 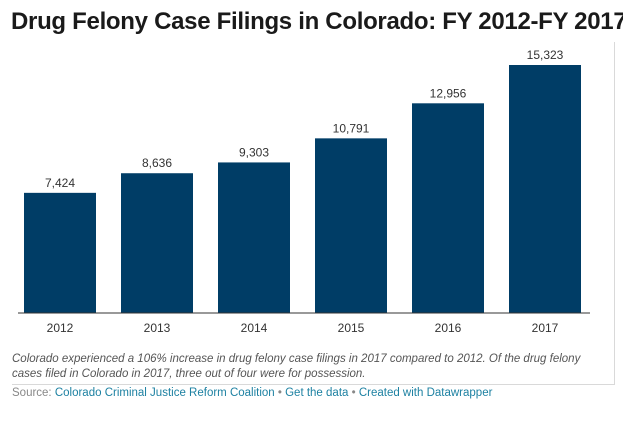 I want to click on value-label-2017: 15,323, so click(x=545, y=55).